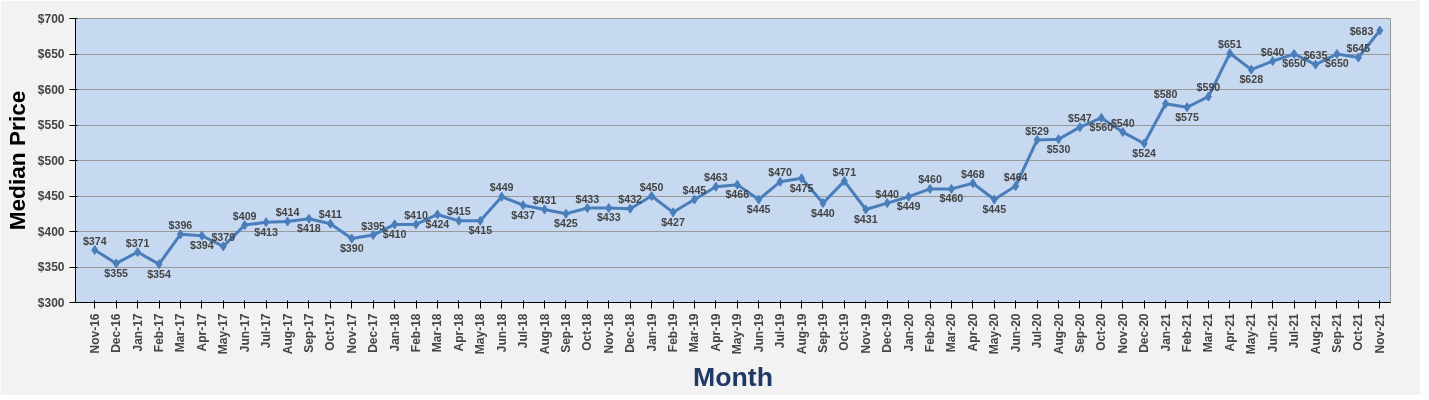  I want to click on x-tick-label: Feb-18, so click(416, 333).